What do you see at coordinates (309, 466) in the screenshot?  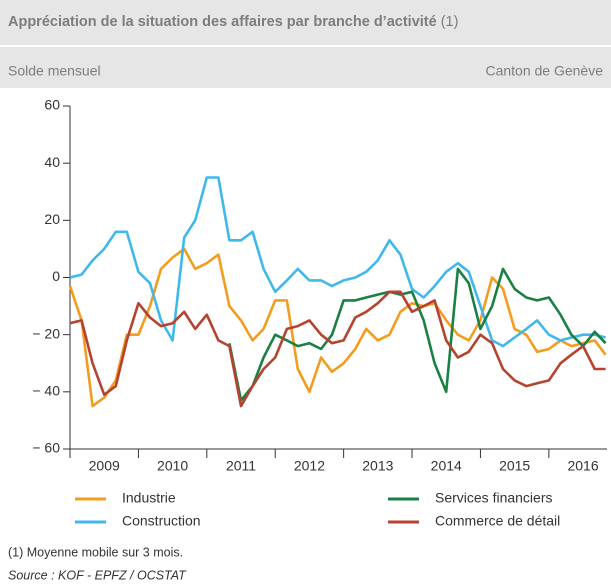 I see `x-tick-label: 2012` at bounding box center [309, 466].